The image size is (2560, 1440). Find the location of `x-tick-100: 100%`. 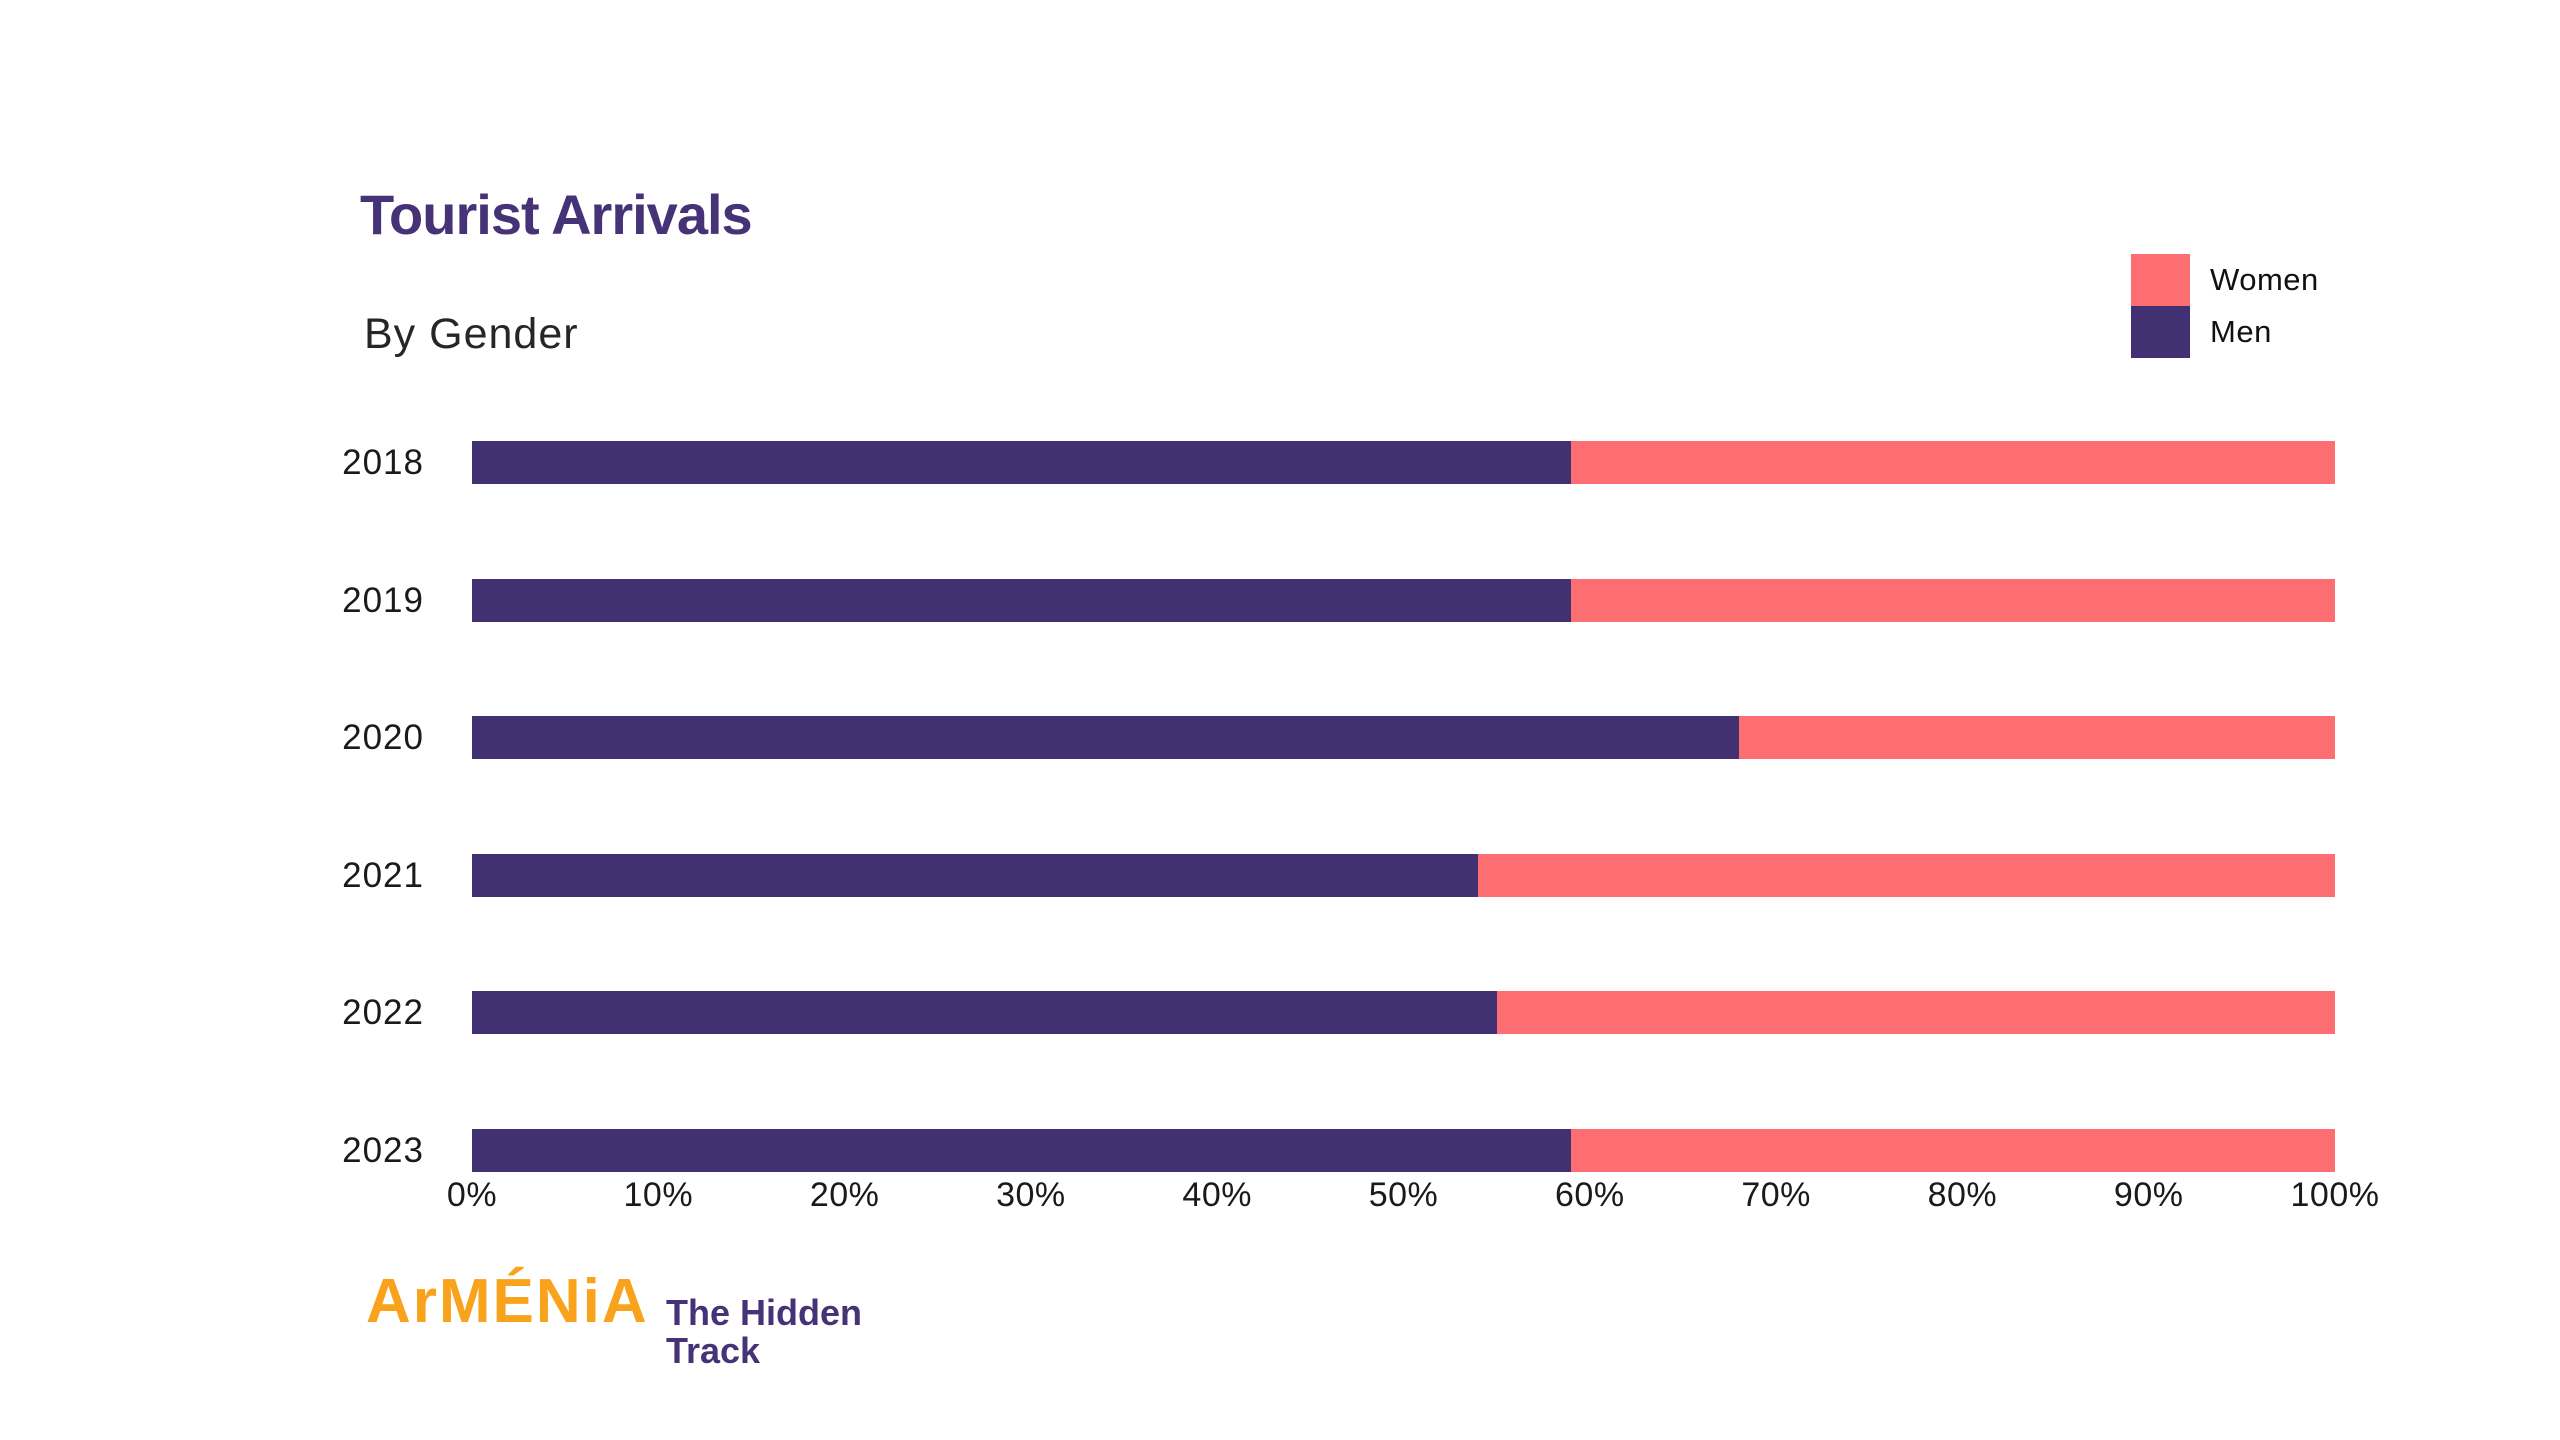

x-tick-100: 100% is located at coordinates (2335, 1195).